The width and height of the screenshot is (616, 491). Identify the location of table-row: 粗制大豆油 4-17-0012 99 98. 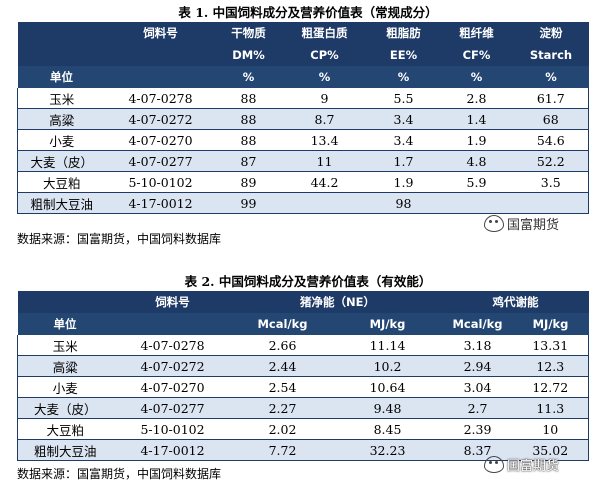
(303, 203).